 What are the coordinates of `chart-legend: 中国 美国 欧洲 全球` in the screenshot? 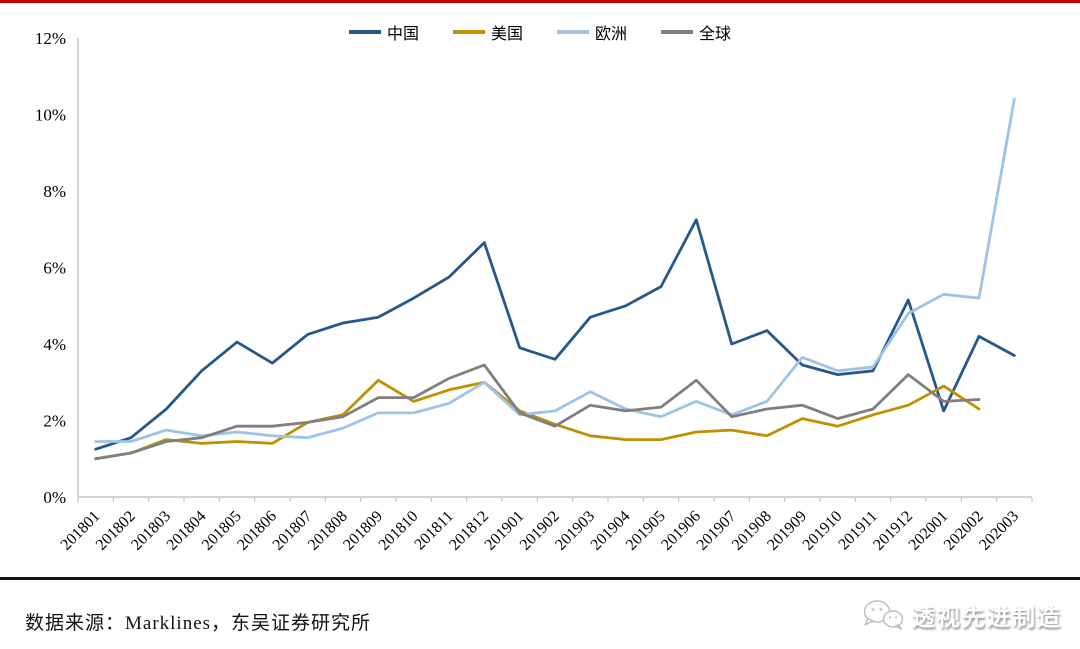 It's located at (540, 32).